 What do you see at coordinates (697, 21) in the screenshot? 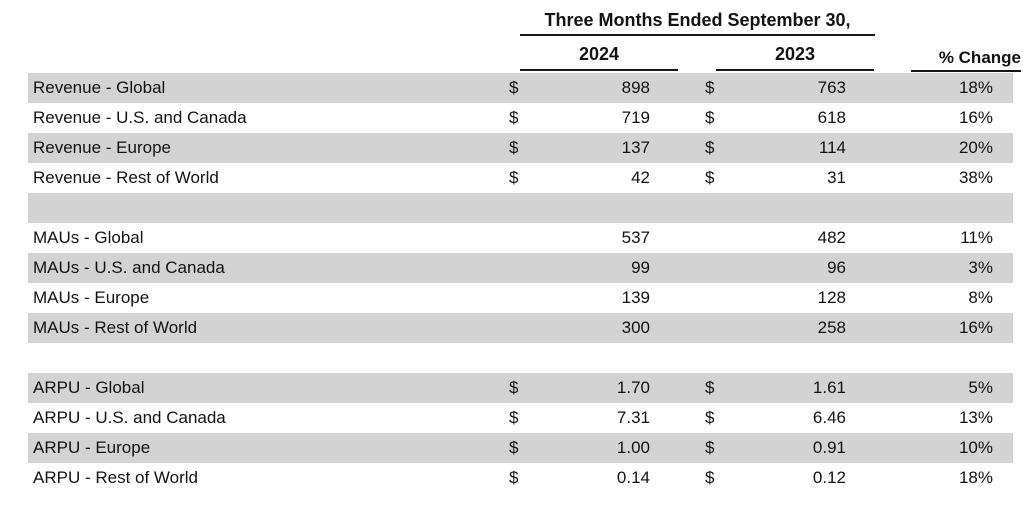
I see `period-header: Three Months Ended September 30,` at bounding box center [697, 21].